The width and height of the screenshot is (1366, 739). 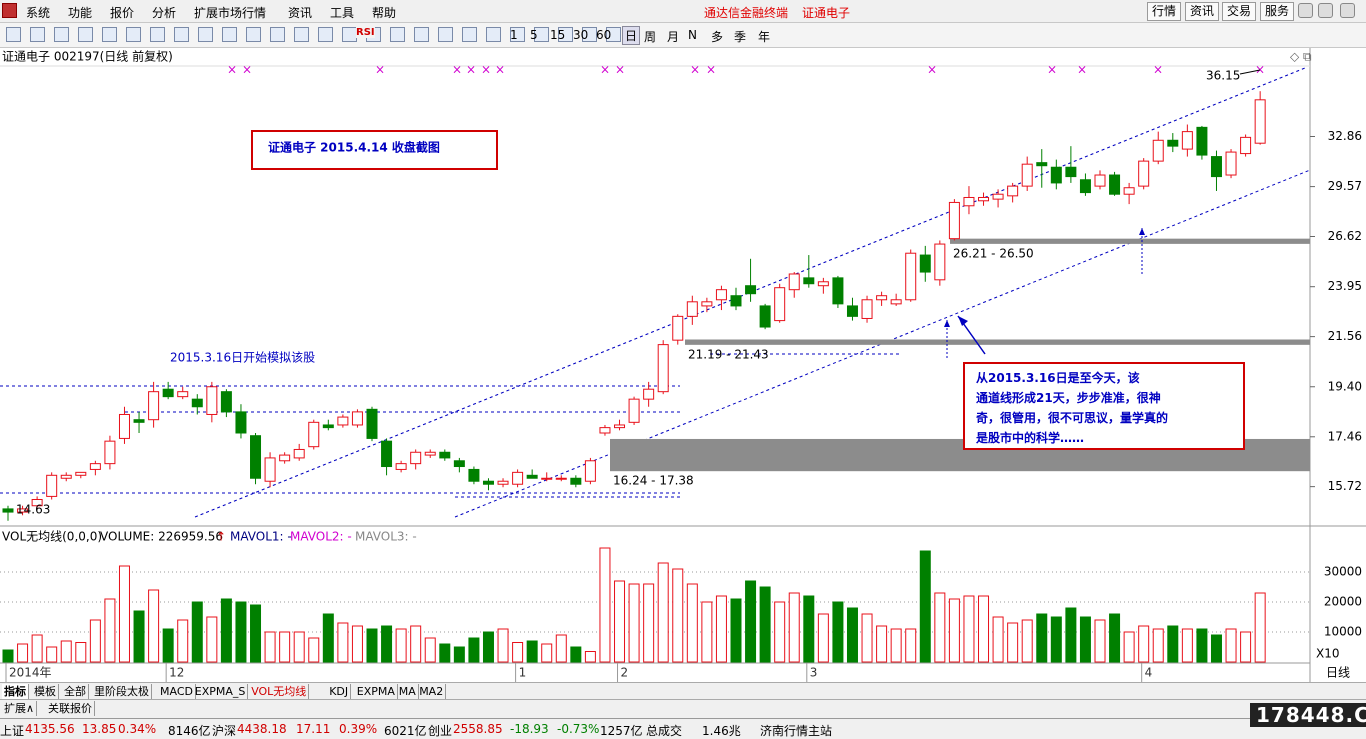 What do you see at coordinates (1164, 11) in the screenshot?
I see `menu-button: 行情` at bounding box center [1164, 11].